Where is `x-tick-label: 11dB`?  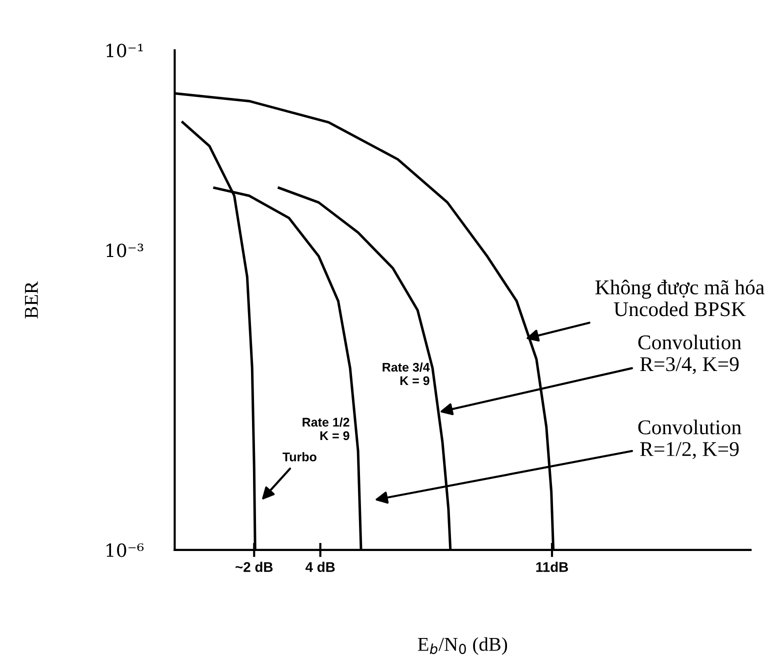
x-tick-label: 11dB is located at coordinates (552, 567).